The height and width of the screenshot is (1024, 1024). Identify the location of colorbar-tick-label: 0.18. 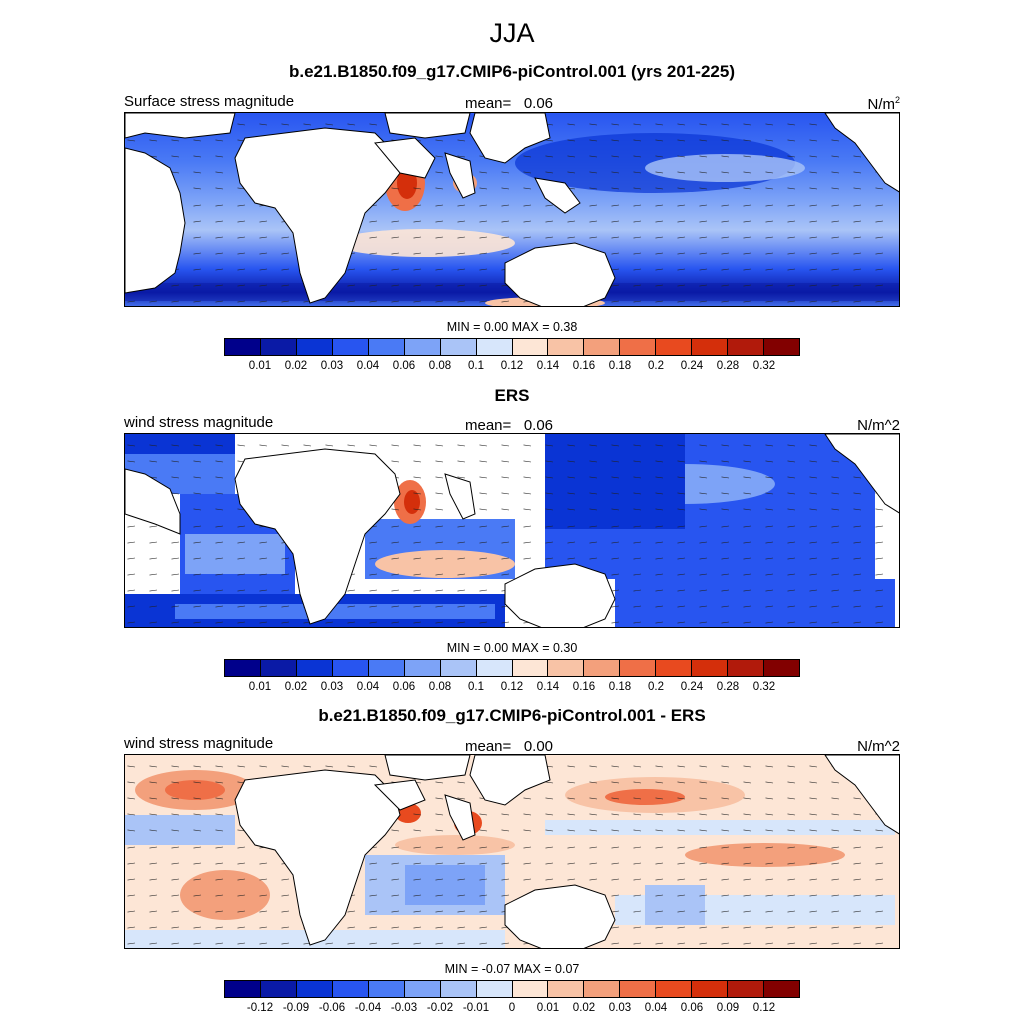
(620, 687).